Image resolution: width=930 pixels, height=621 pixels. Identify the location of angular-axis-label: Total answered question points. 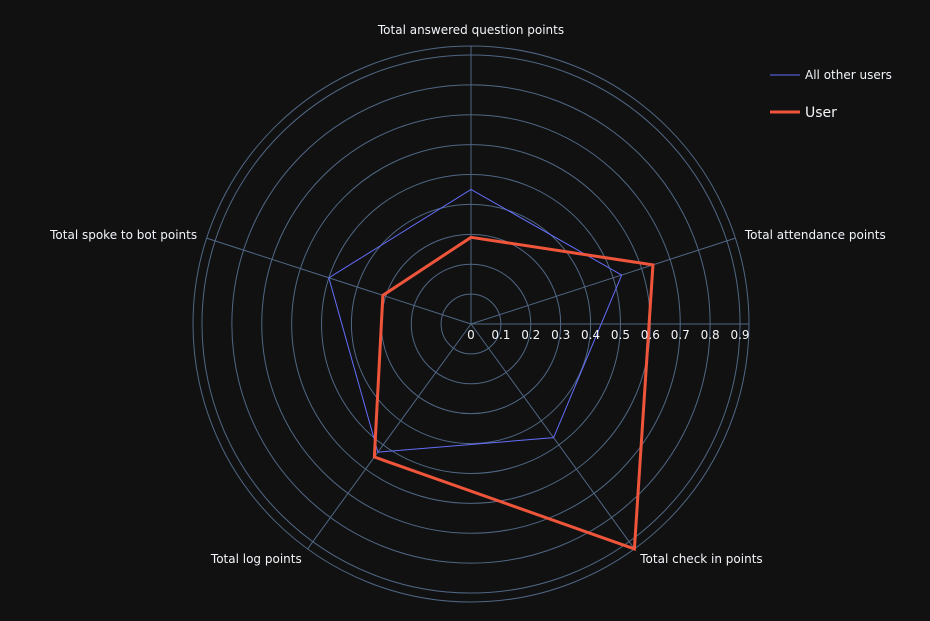
(470, 30).